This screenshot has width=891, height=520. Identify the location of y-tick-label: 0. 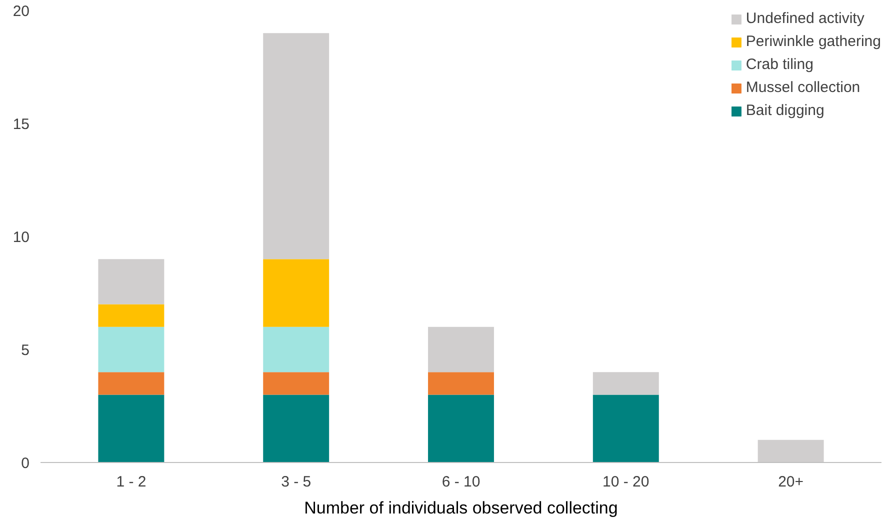
(25, 463).